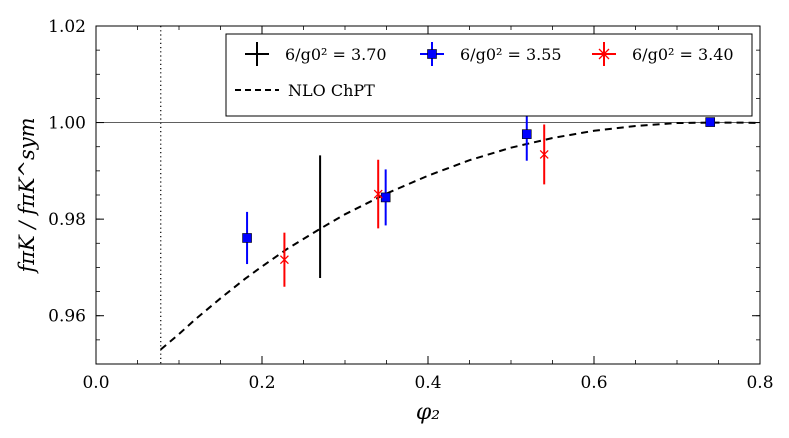  Describe the element at coordinates (67, 124) in the screenshot. I see `y-tick-label: 1.00` at that location.